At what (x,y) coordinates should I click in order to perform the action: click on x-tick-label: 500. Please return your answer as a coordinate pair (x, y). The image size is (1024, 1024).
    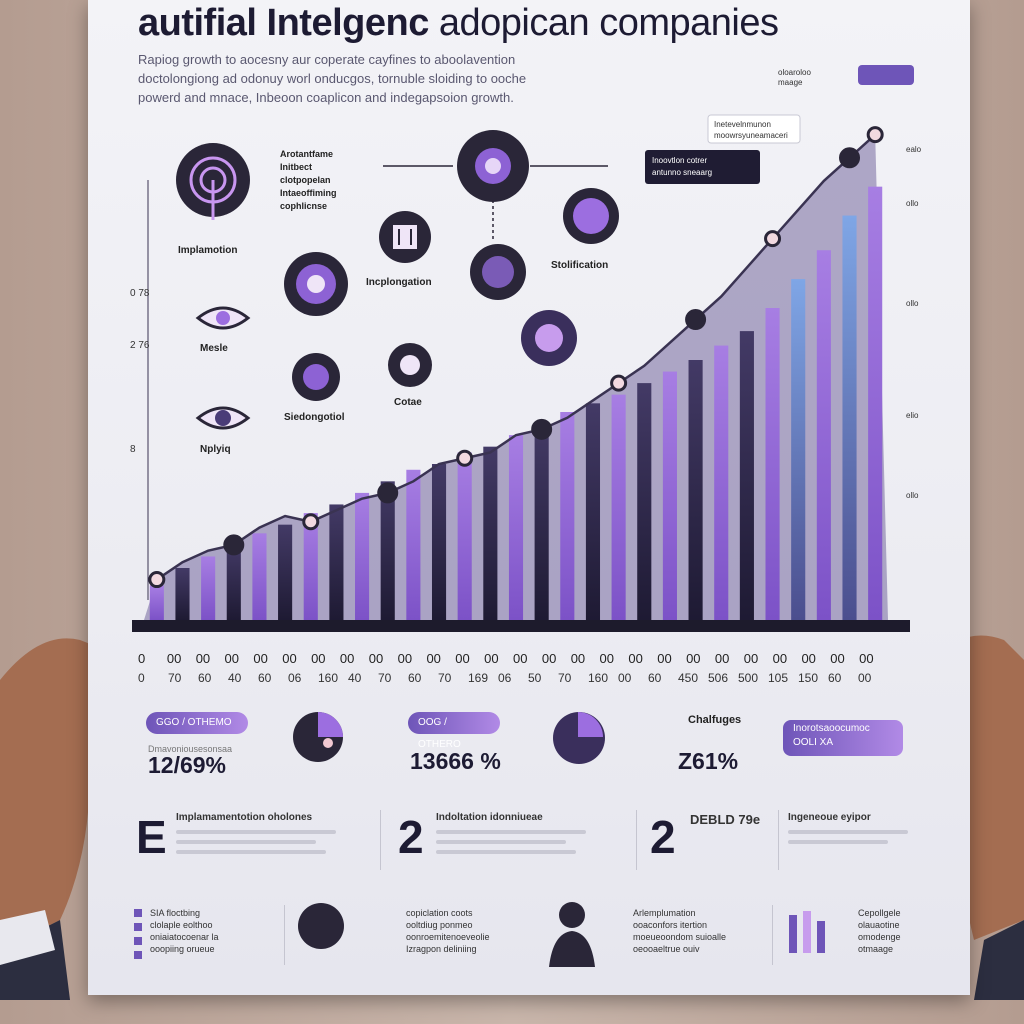
    Looking at the image, I should click on (748, 678).